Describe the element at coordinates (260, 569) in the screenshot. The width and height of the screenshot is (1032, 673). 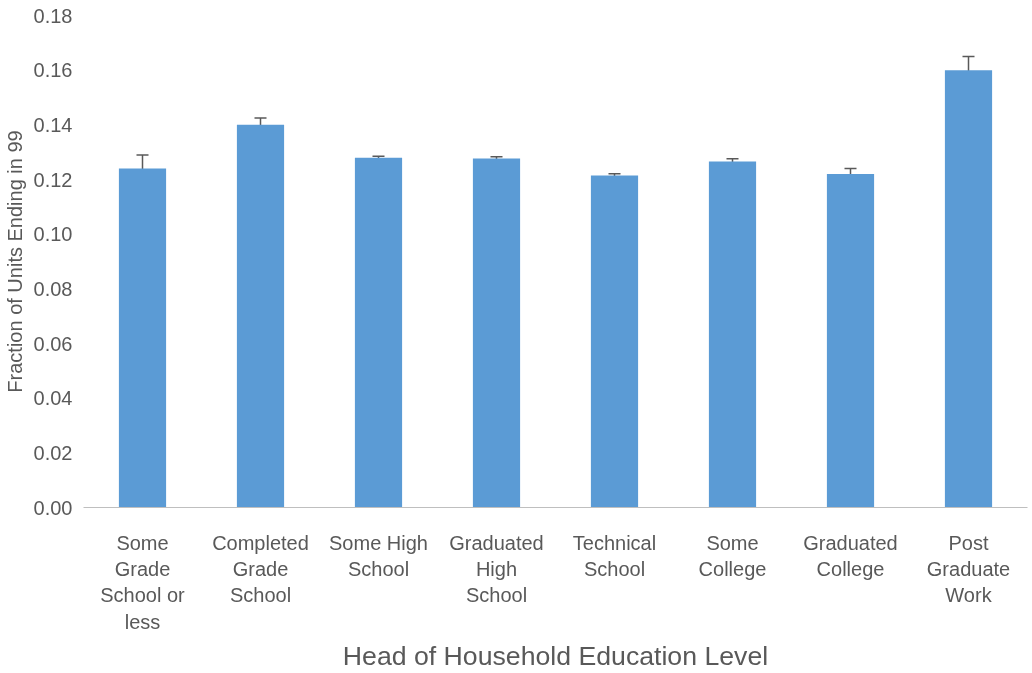
I see `x-tick-label: Completed Grade School` at that location.